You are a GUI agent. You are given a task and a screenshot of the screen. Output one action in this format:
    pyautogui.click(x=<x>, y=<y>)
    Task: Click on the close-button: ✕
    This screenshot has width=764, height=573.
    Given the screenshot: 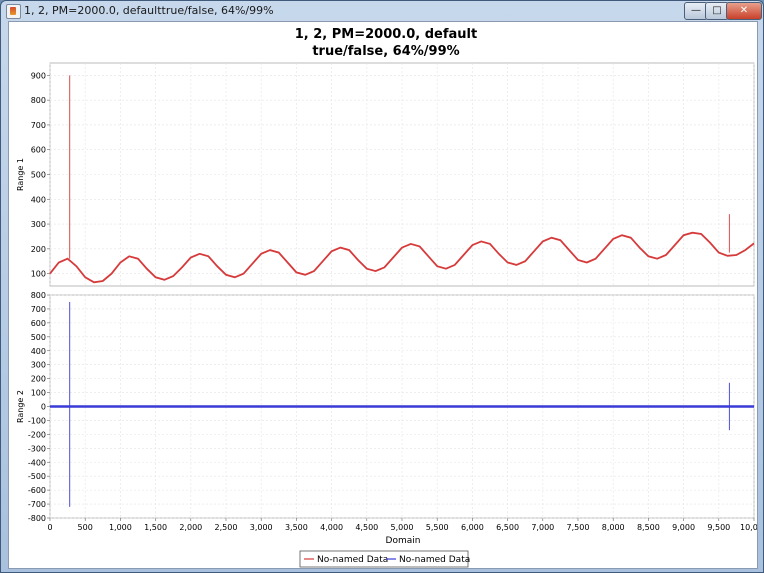 What is the action you would take?
    pyautogui.click(x=744, y=11)
    